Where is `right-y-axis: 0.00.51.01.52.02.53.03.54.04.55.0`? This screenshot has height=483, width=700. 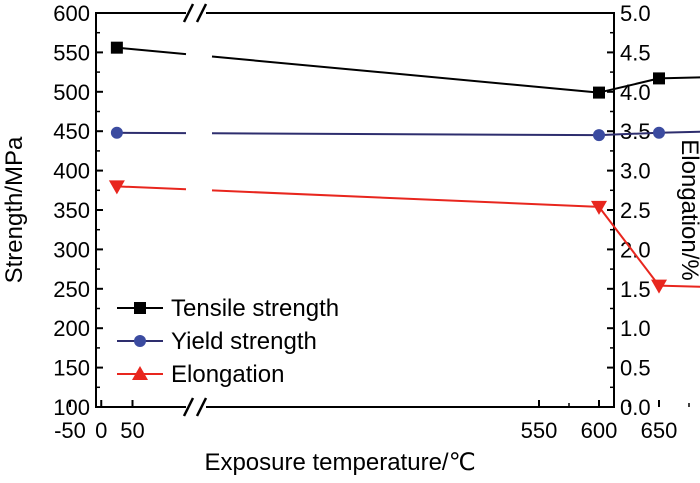
right-y-axis: 0.00.51.01.52.02.53.03.54.04.55.0 is located at coordinates (629, 210).